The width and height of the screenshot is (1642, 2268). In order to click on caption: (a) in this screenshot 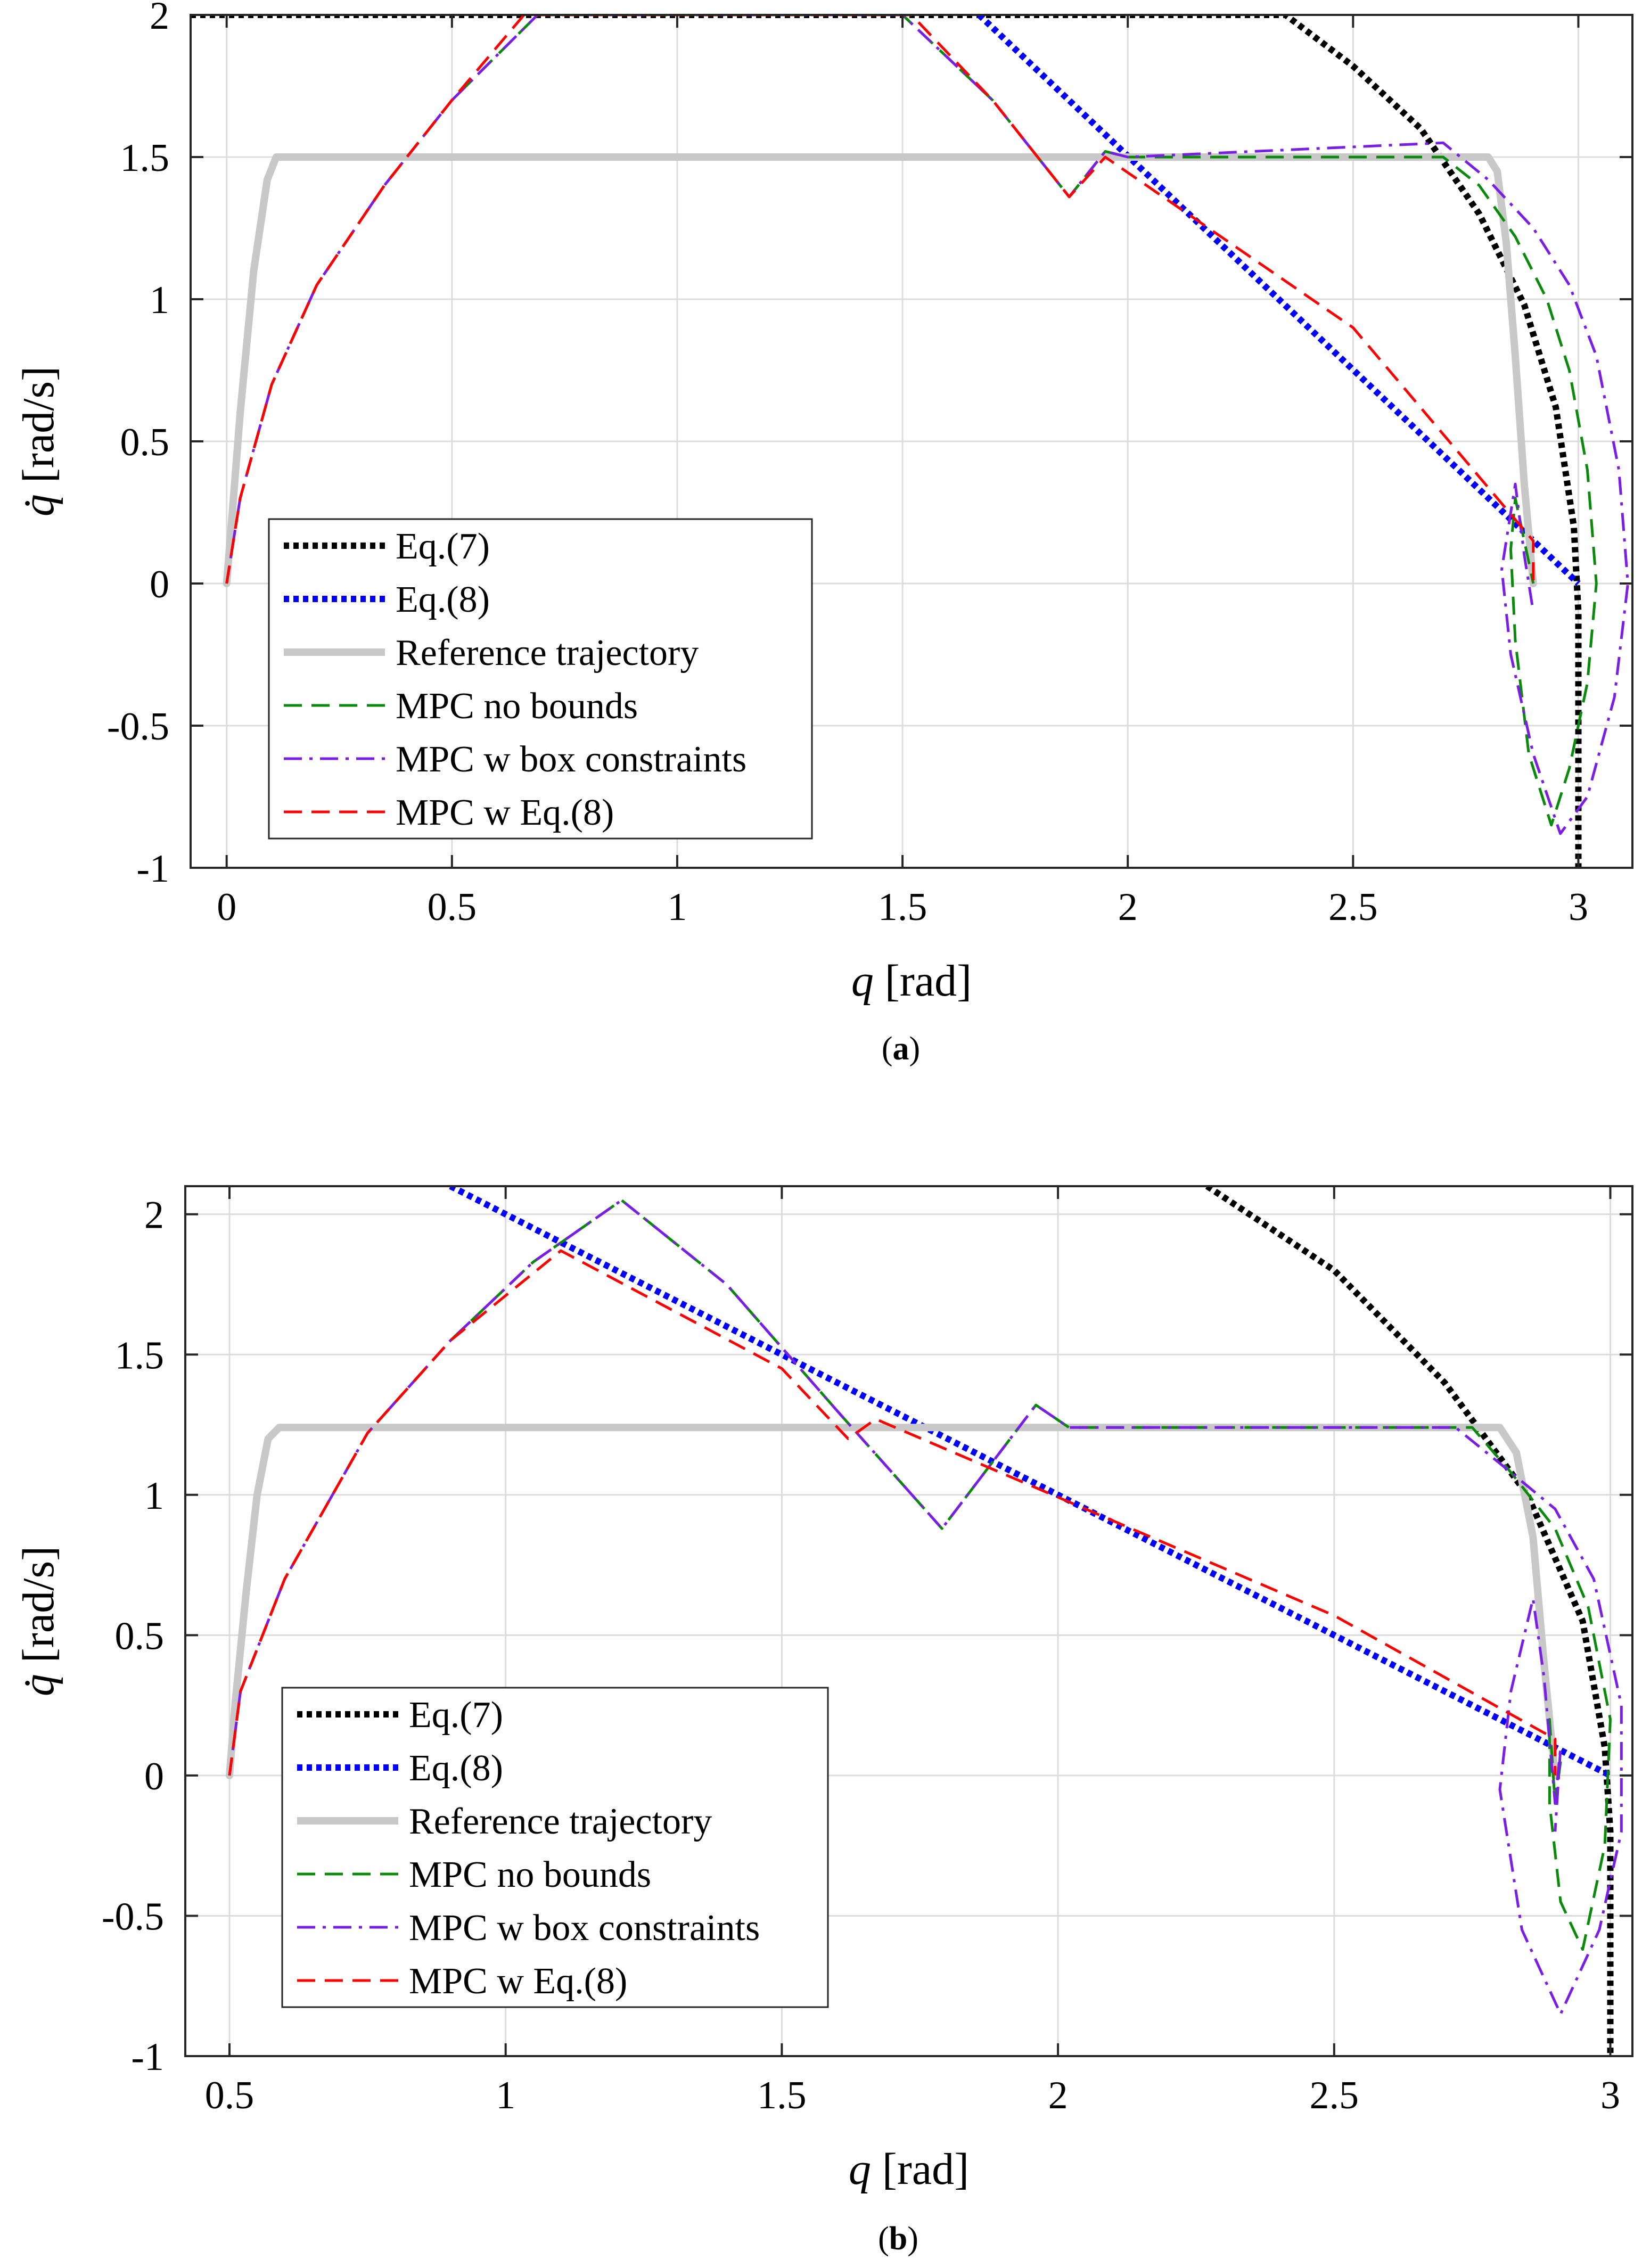, I will do `click(901, 1049)`.